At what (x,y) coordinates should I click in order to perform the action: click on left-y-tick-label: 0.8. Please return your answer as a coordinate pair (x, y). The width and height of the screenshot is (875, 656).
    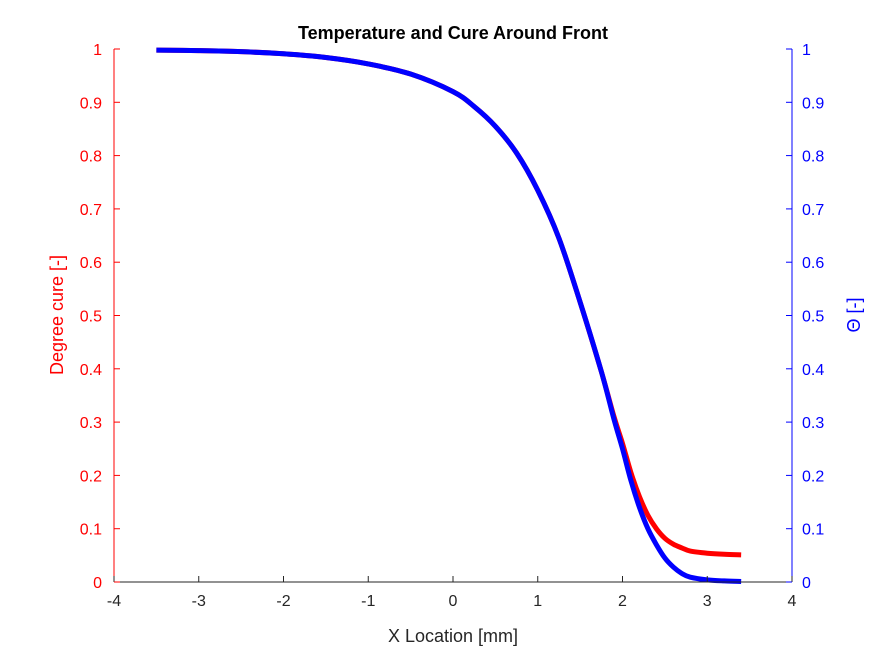
    Looking at the image, I should click on (91, 157).